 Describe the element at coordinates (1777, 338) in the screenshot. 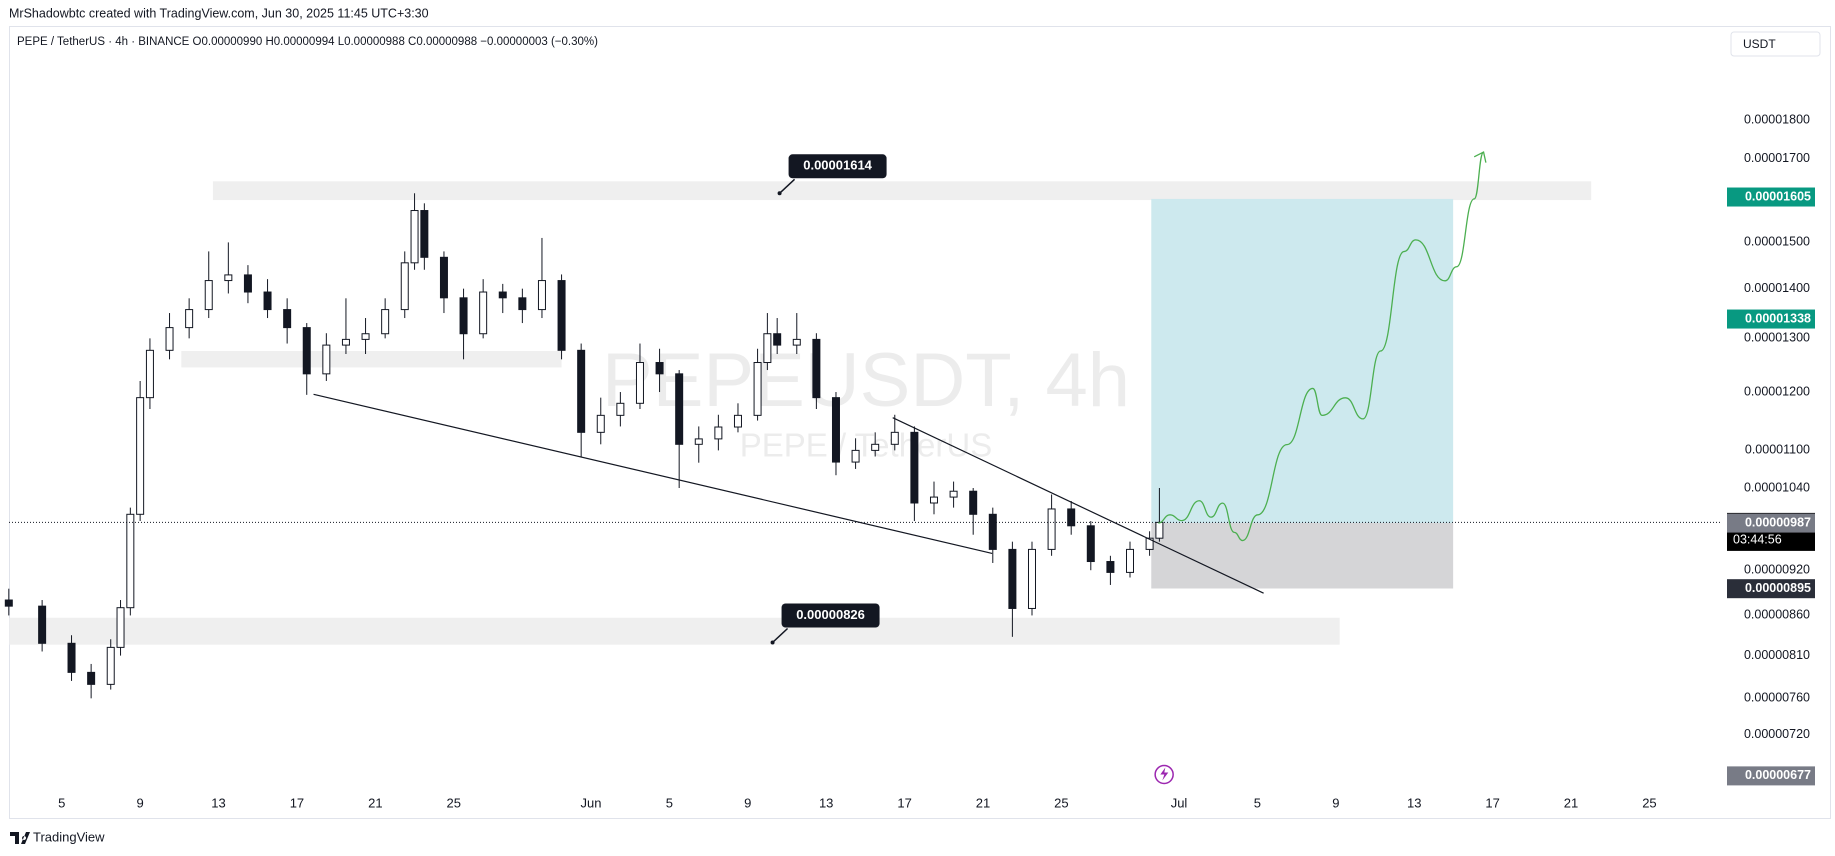

I see `y-tick-label: 0.00001300` at that location.